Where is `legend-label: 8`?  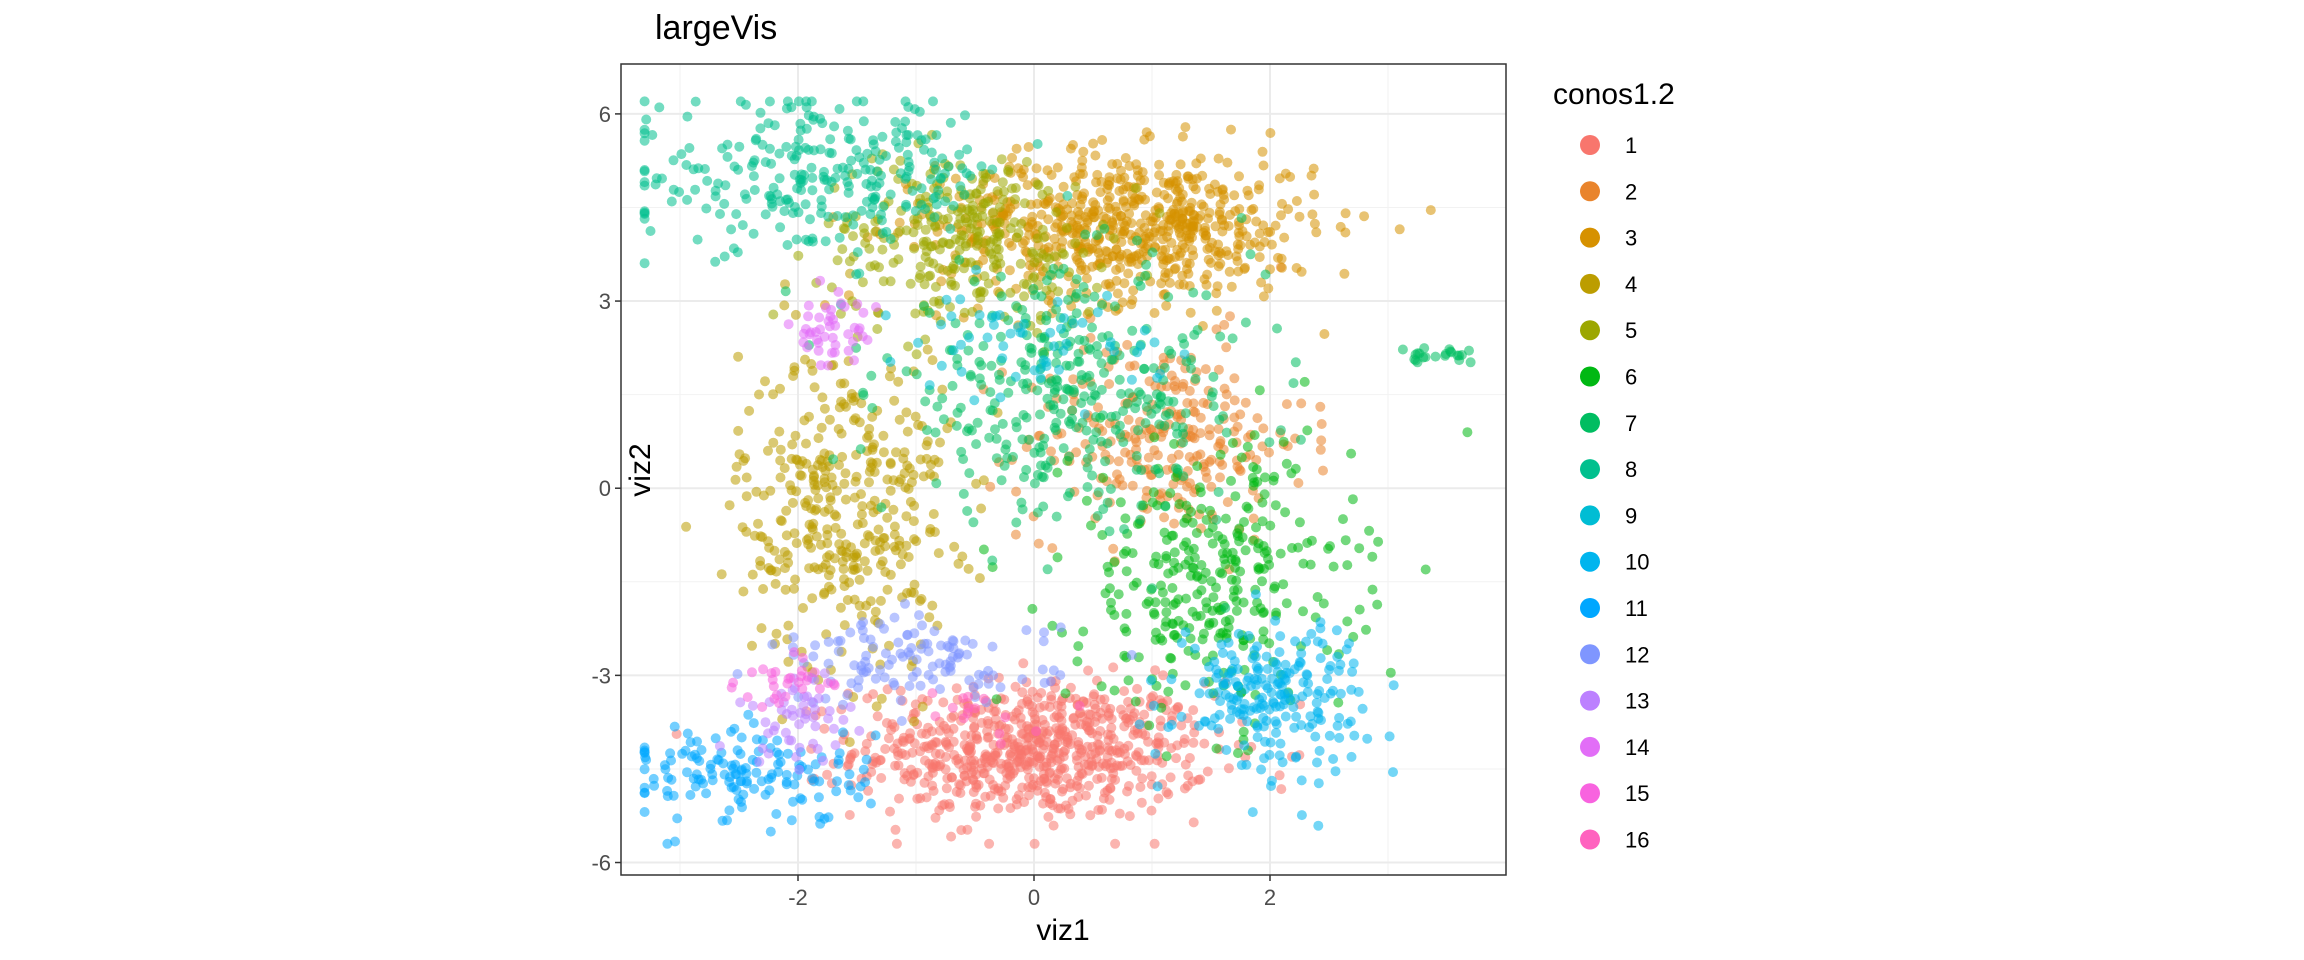 legend-label: 8 is located at coordinates (1631, 469).